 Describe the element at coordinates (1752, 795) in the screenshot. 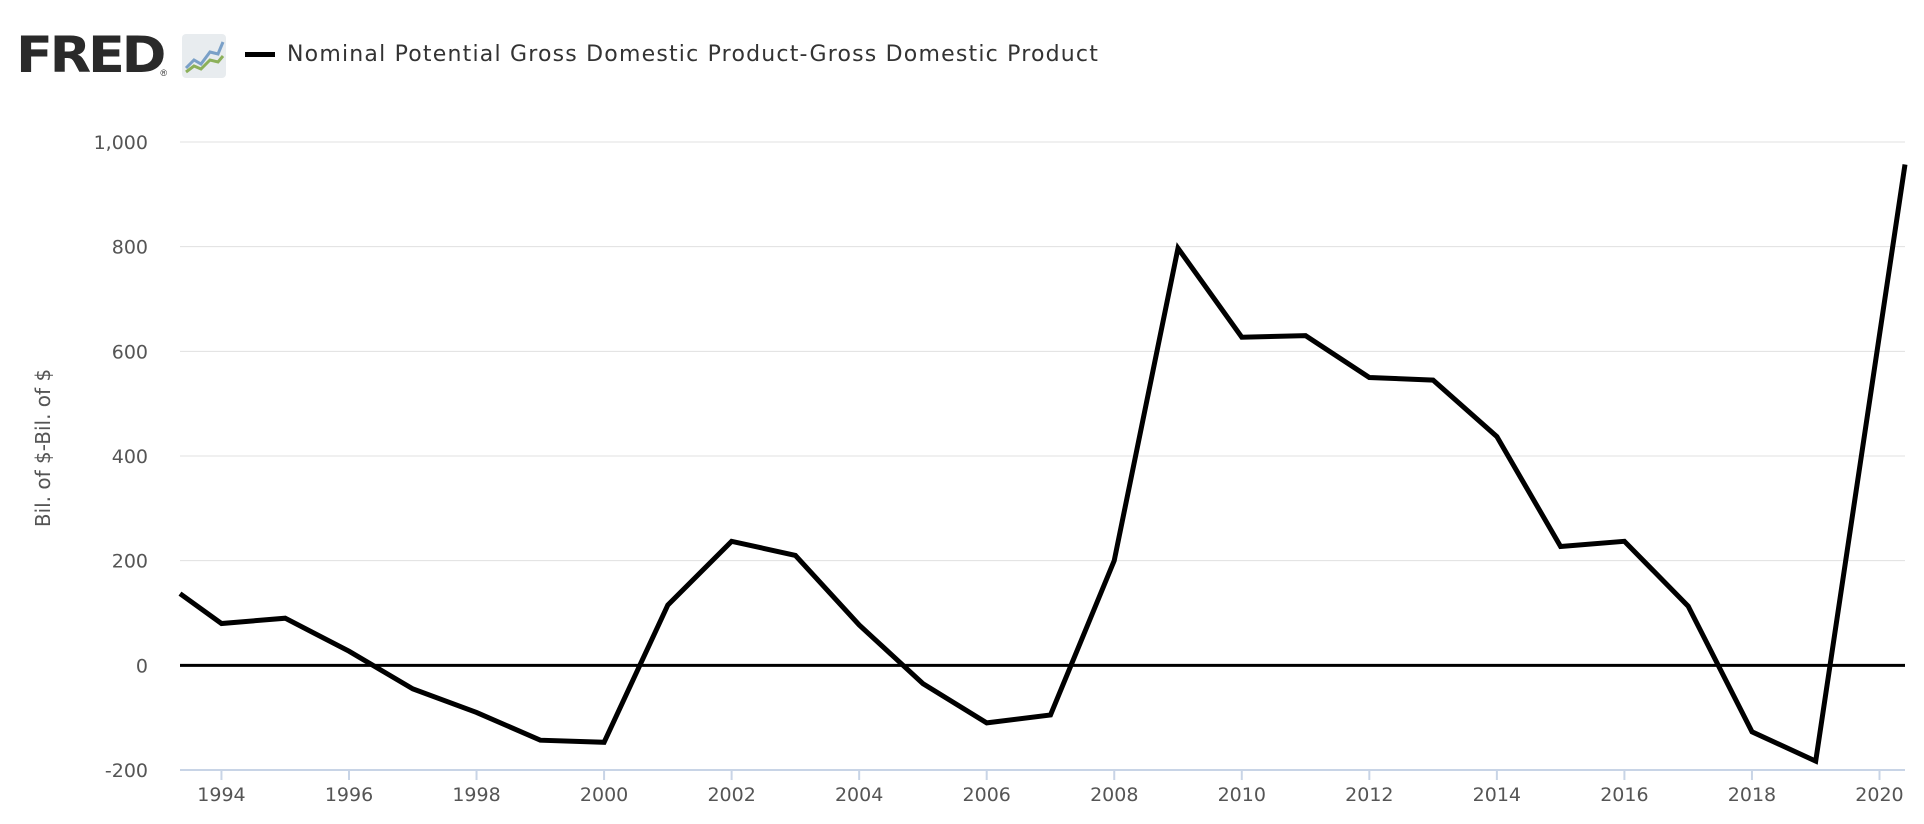

I see `x-tick-label: 2018` at that location.